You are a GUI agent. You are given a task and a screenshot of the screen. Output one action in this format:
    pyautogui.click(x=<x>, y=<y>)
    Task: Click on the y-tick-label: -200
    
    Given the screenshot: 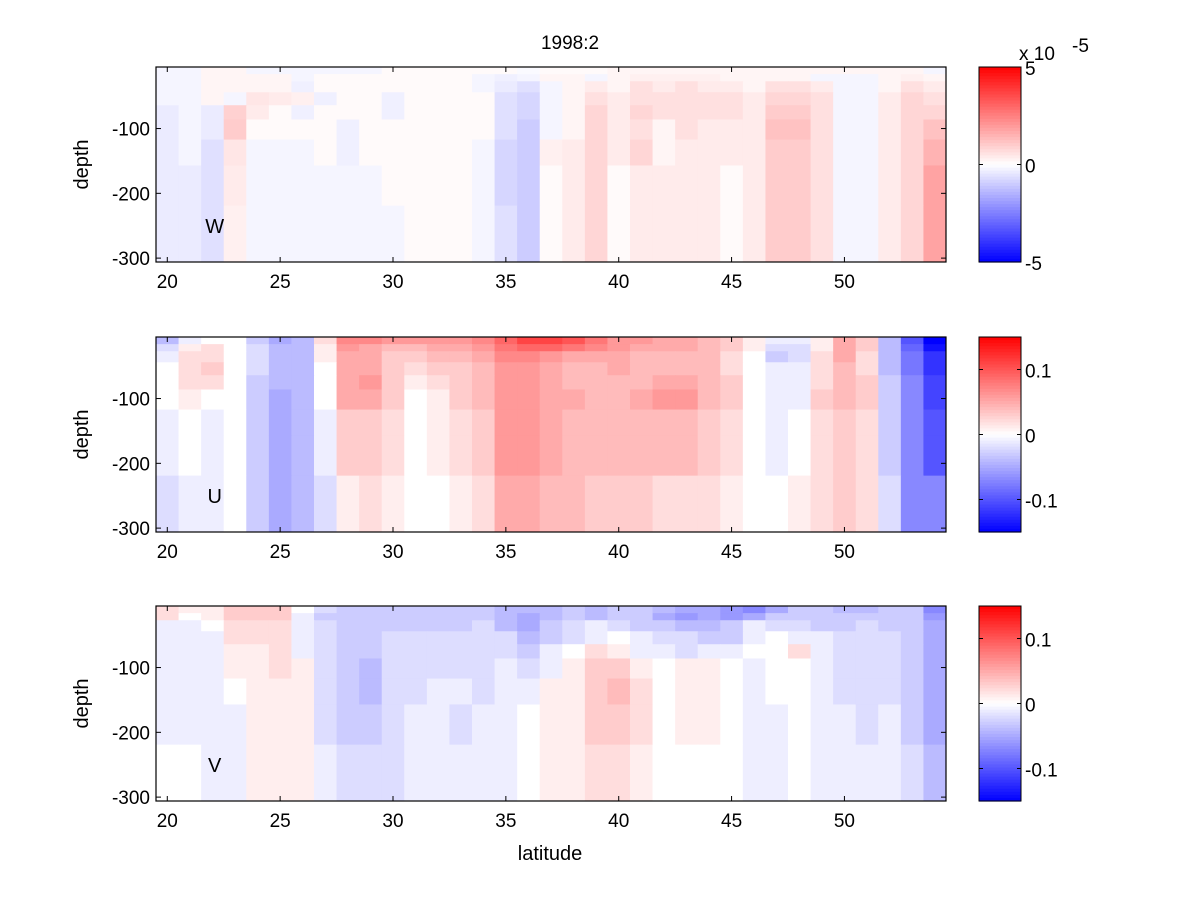 What is the action you would take?
    pyautogui.click(x=131, y=194)
    